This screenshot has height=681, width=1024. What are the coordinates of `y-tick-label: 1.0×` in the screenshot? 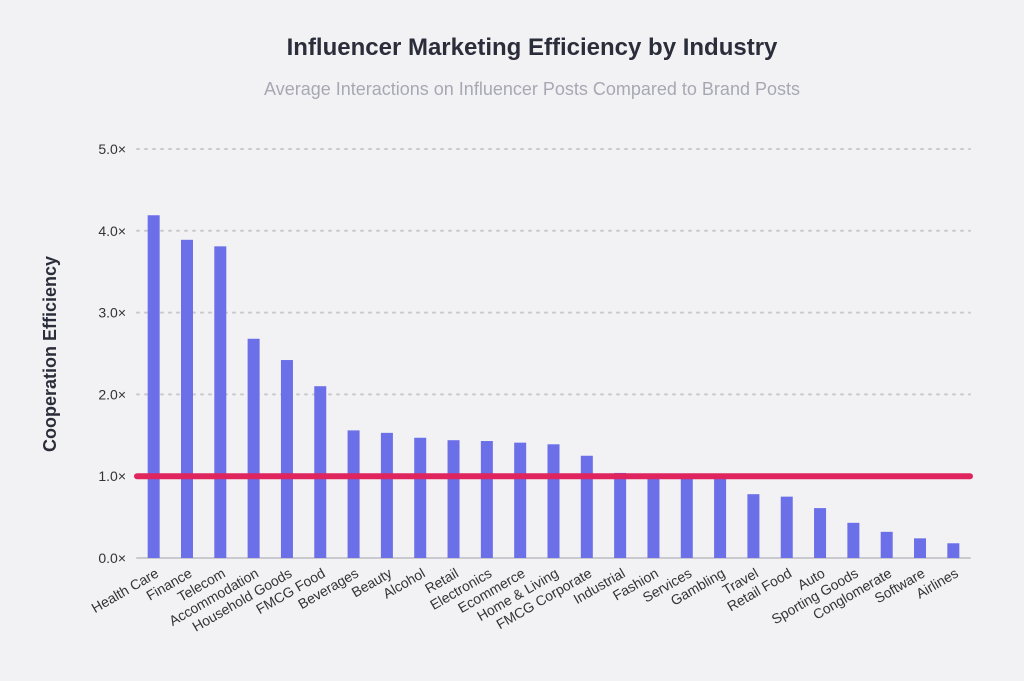 It's located at (112, 476).